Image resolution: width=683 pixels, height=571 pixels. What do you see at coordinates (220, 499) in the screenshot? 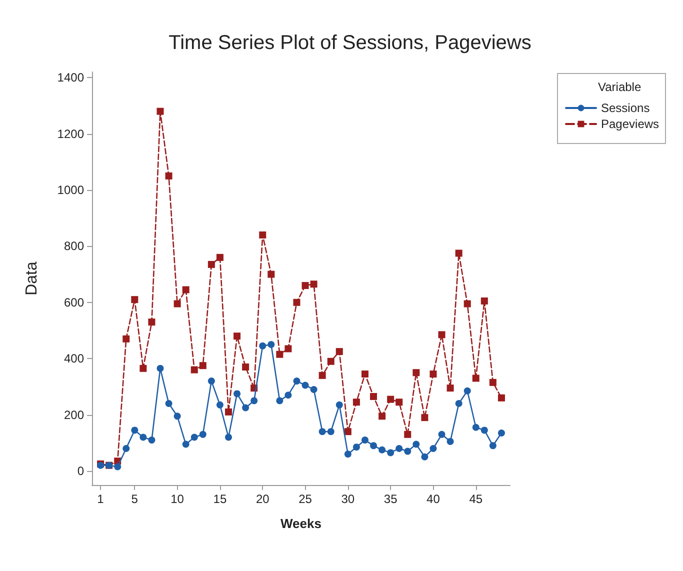
I see `x-tick-label: 15` at bounding box center [220, 499].